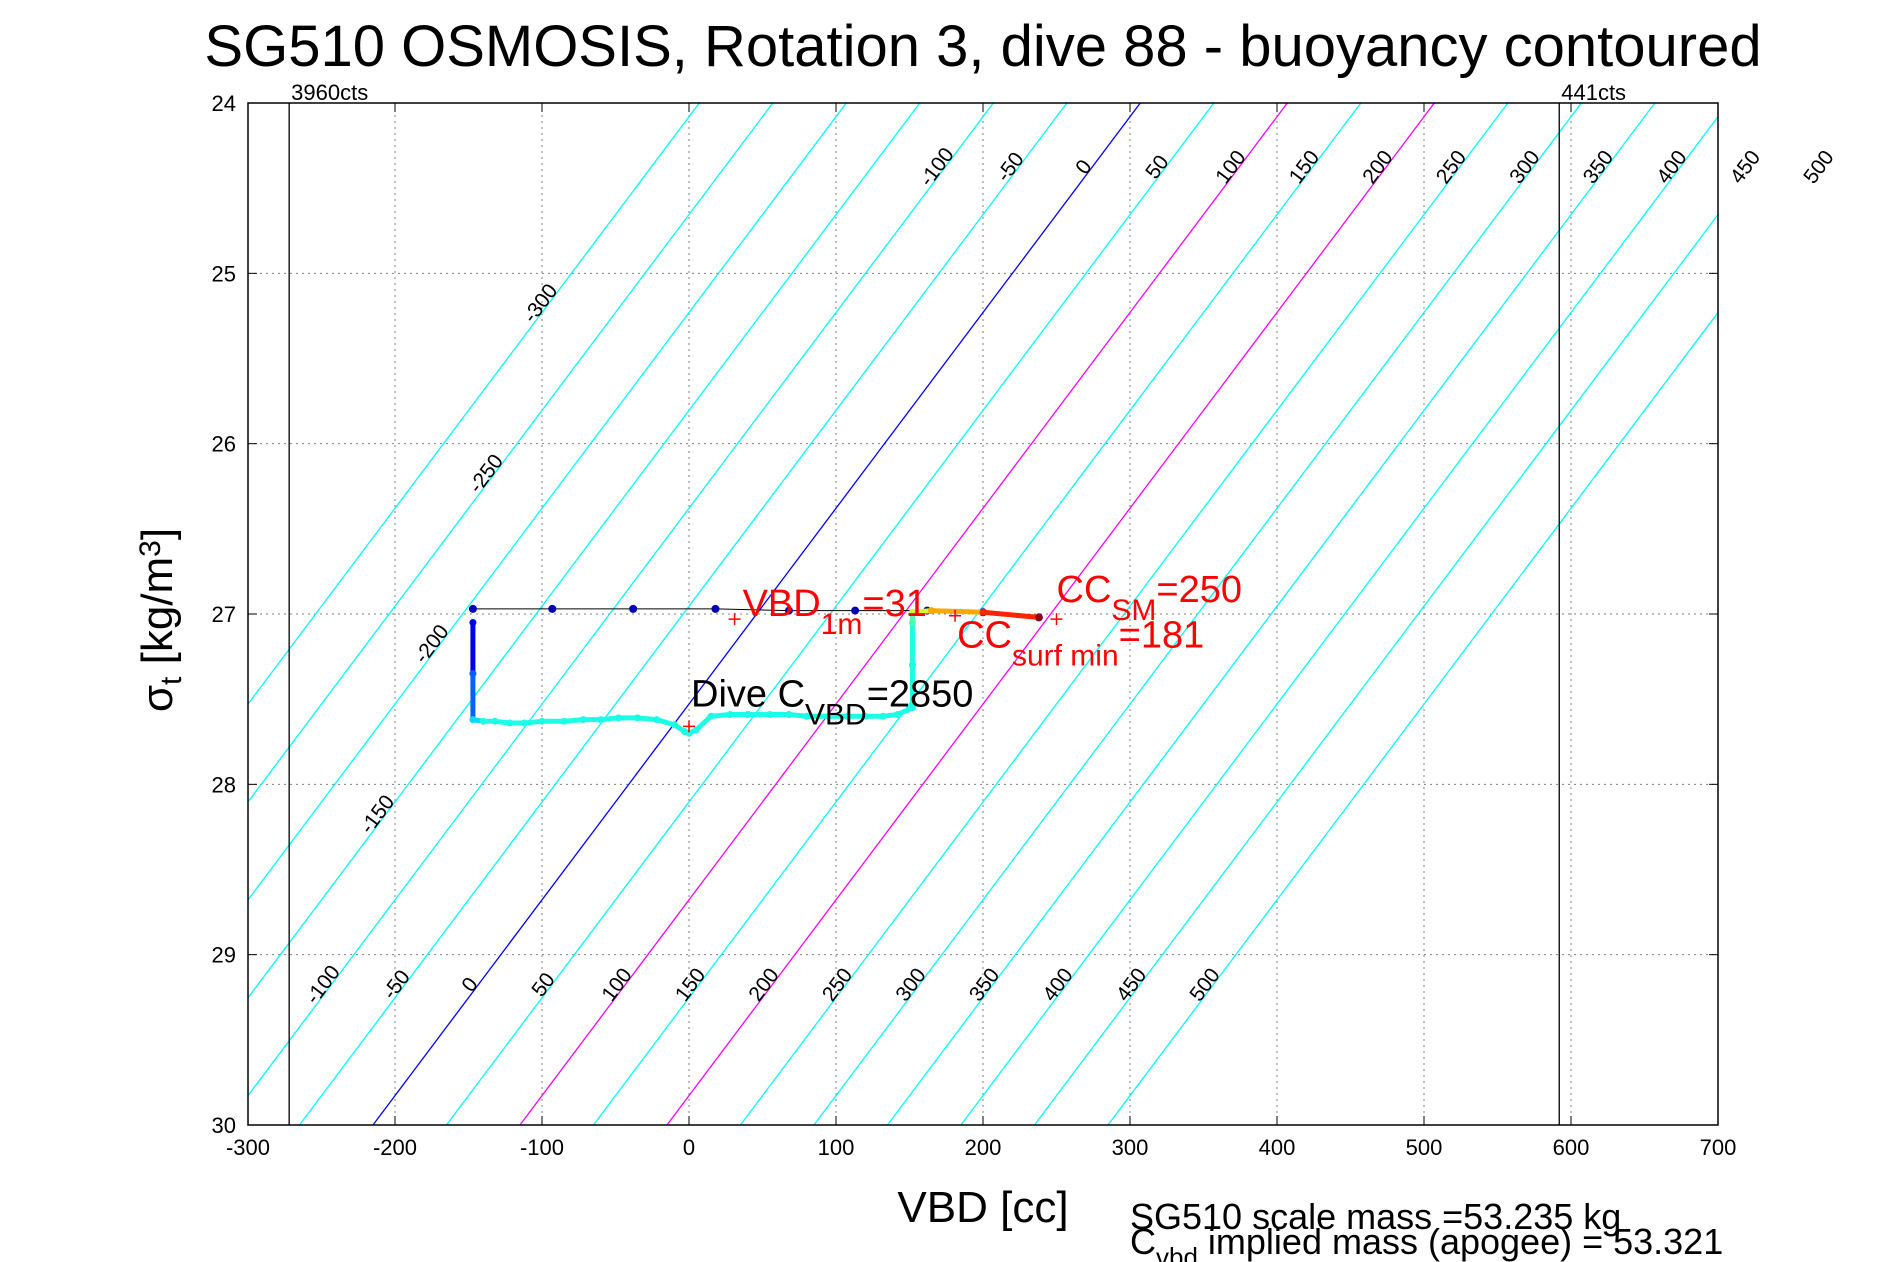 The image size is (1891, 1262). I want to click on x-tick-label: 300, so click(1130, 1147).